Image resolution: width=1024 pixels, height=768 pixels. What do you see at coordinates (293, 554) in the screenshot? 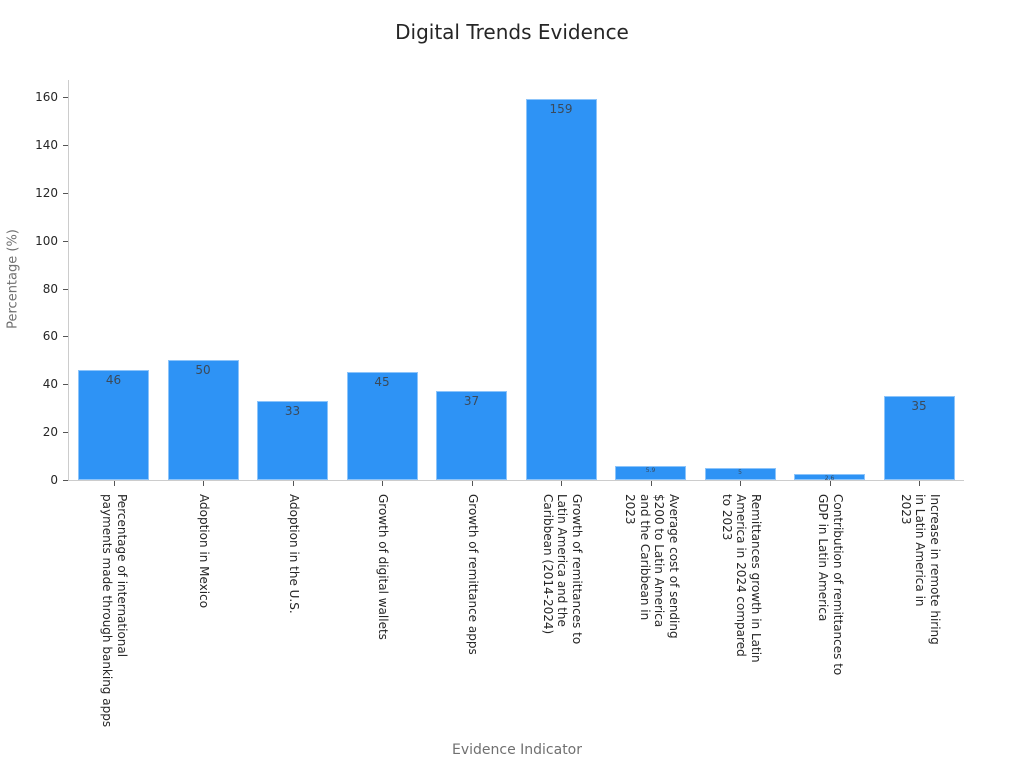
I see `x-tick-label: Adoption in the U.S.` at bounding box center [293, 554].